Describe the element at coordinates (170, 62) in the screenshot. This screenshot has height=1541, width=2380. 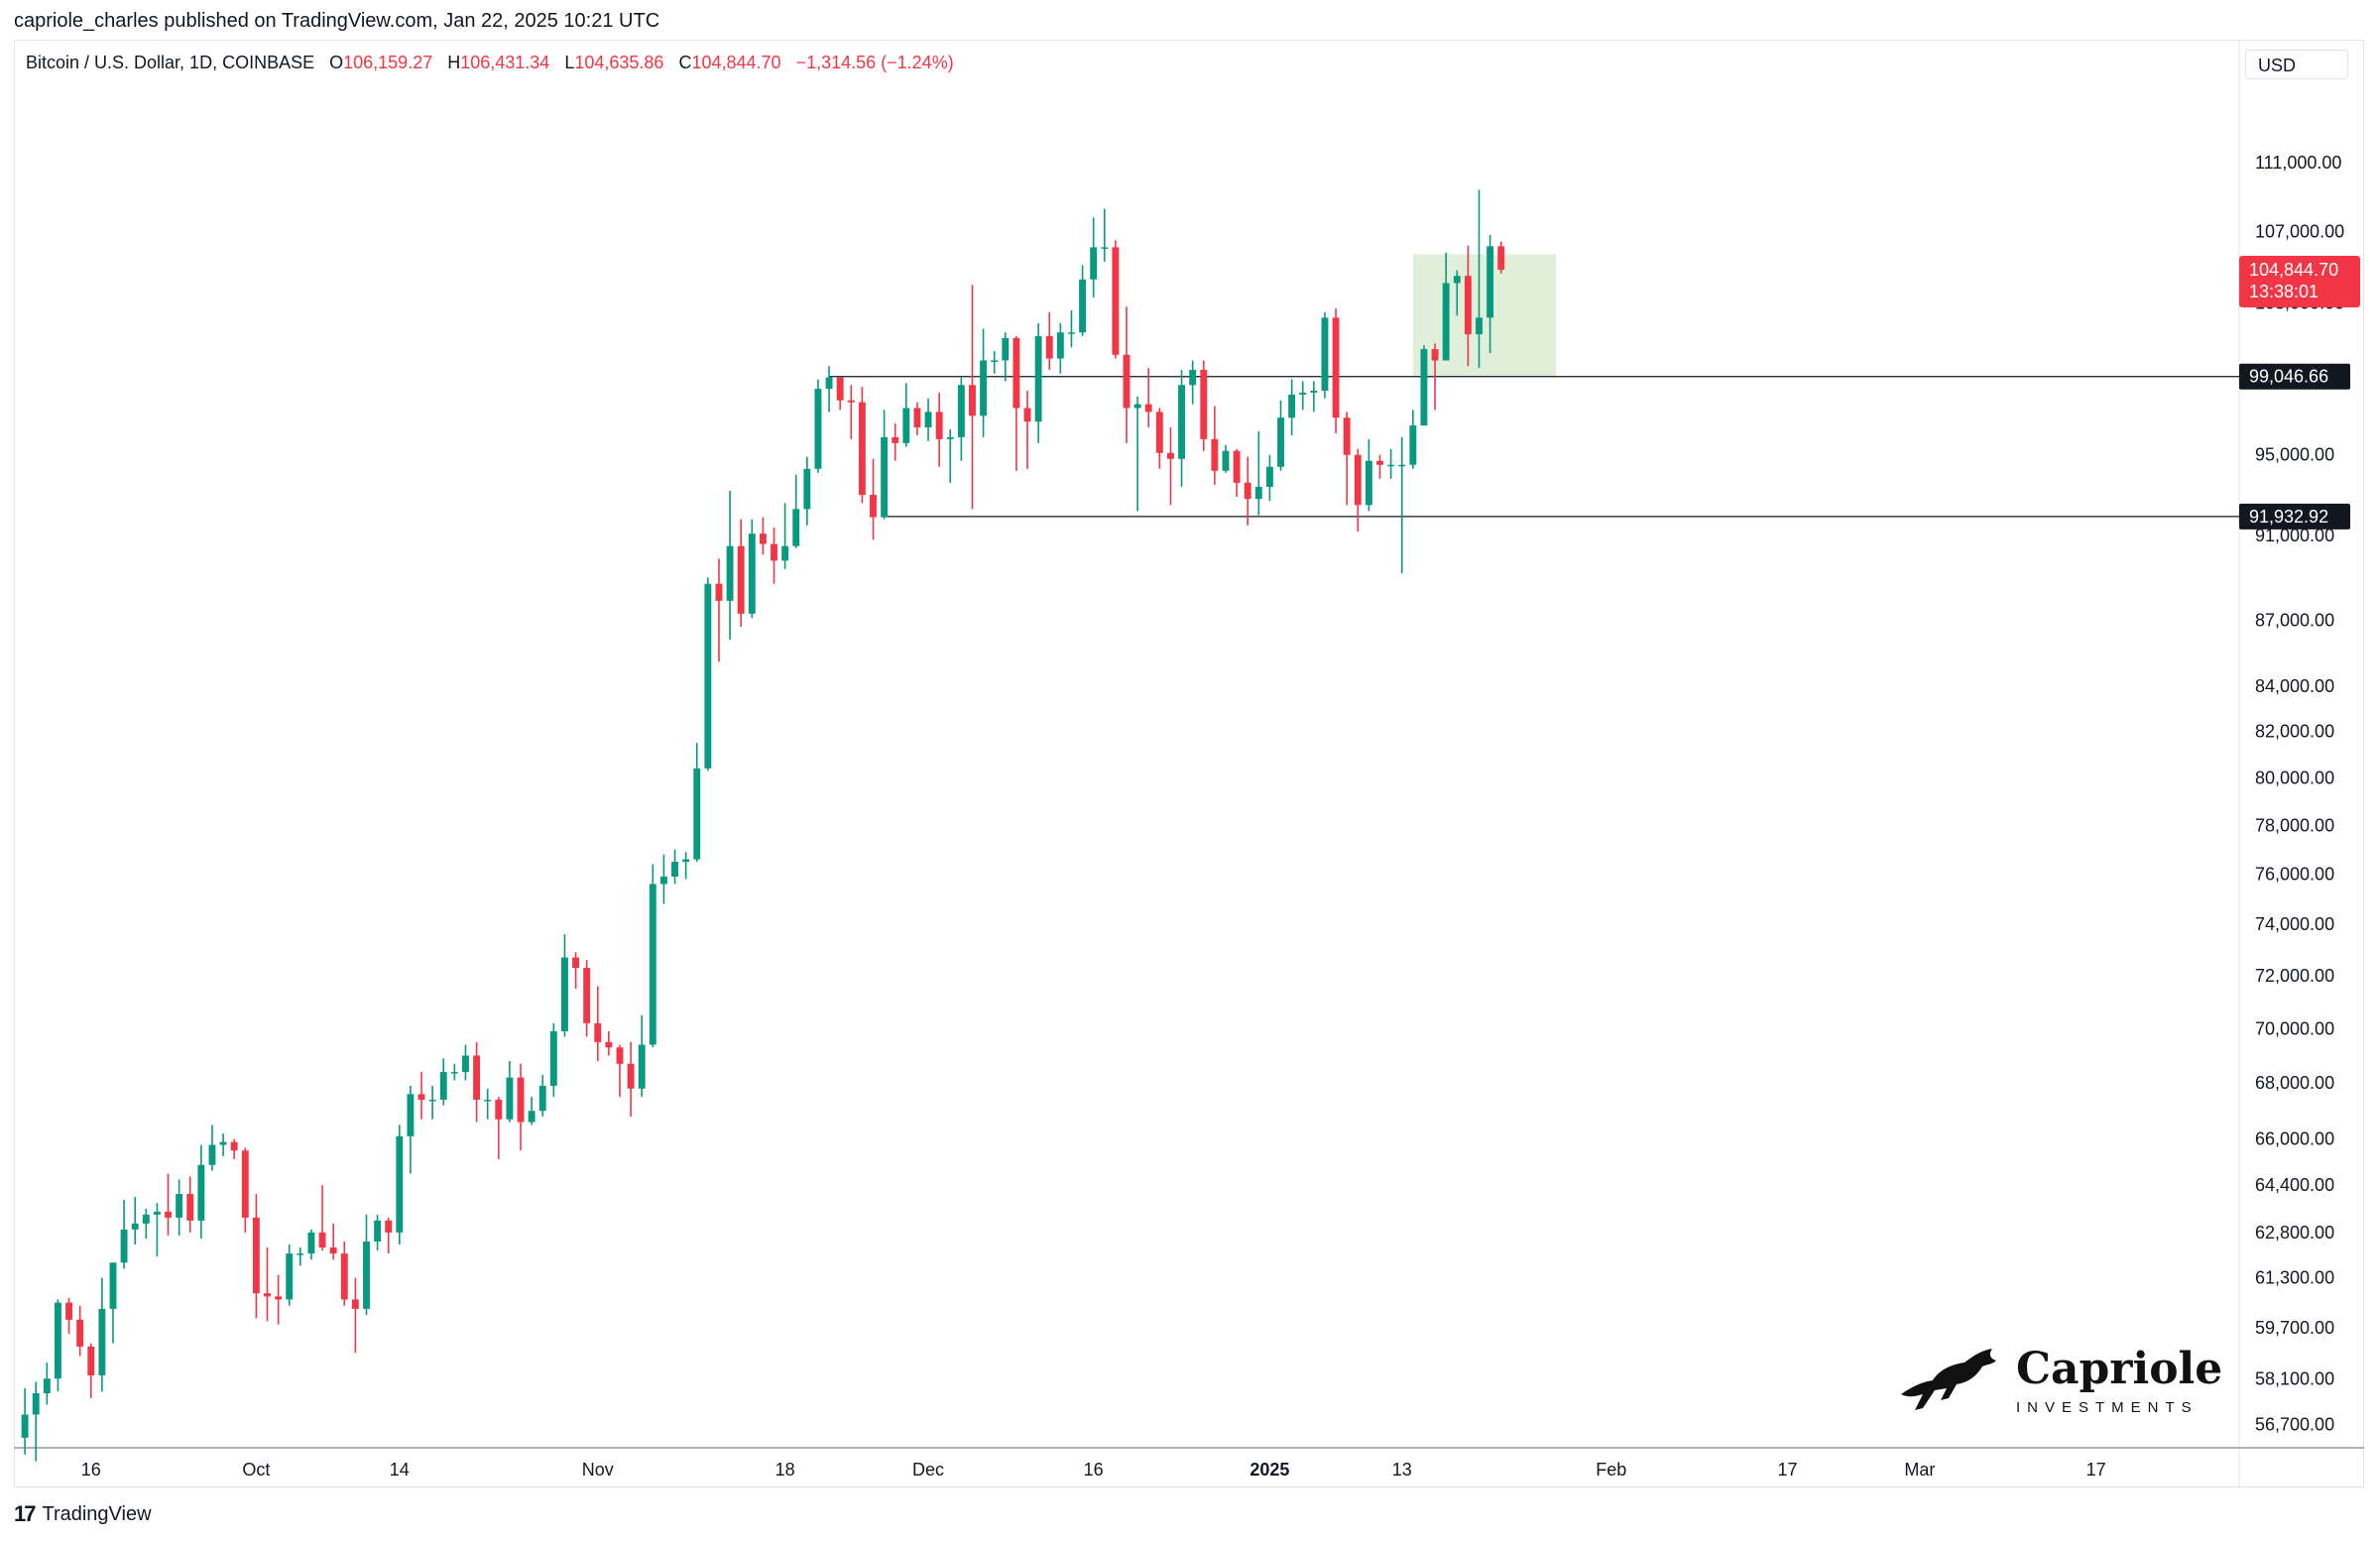
I see `symbol-label: Bitcoin / U.S. Dollar, 1D, COINBASE` at that location.